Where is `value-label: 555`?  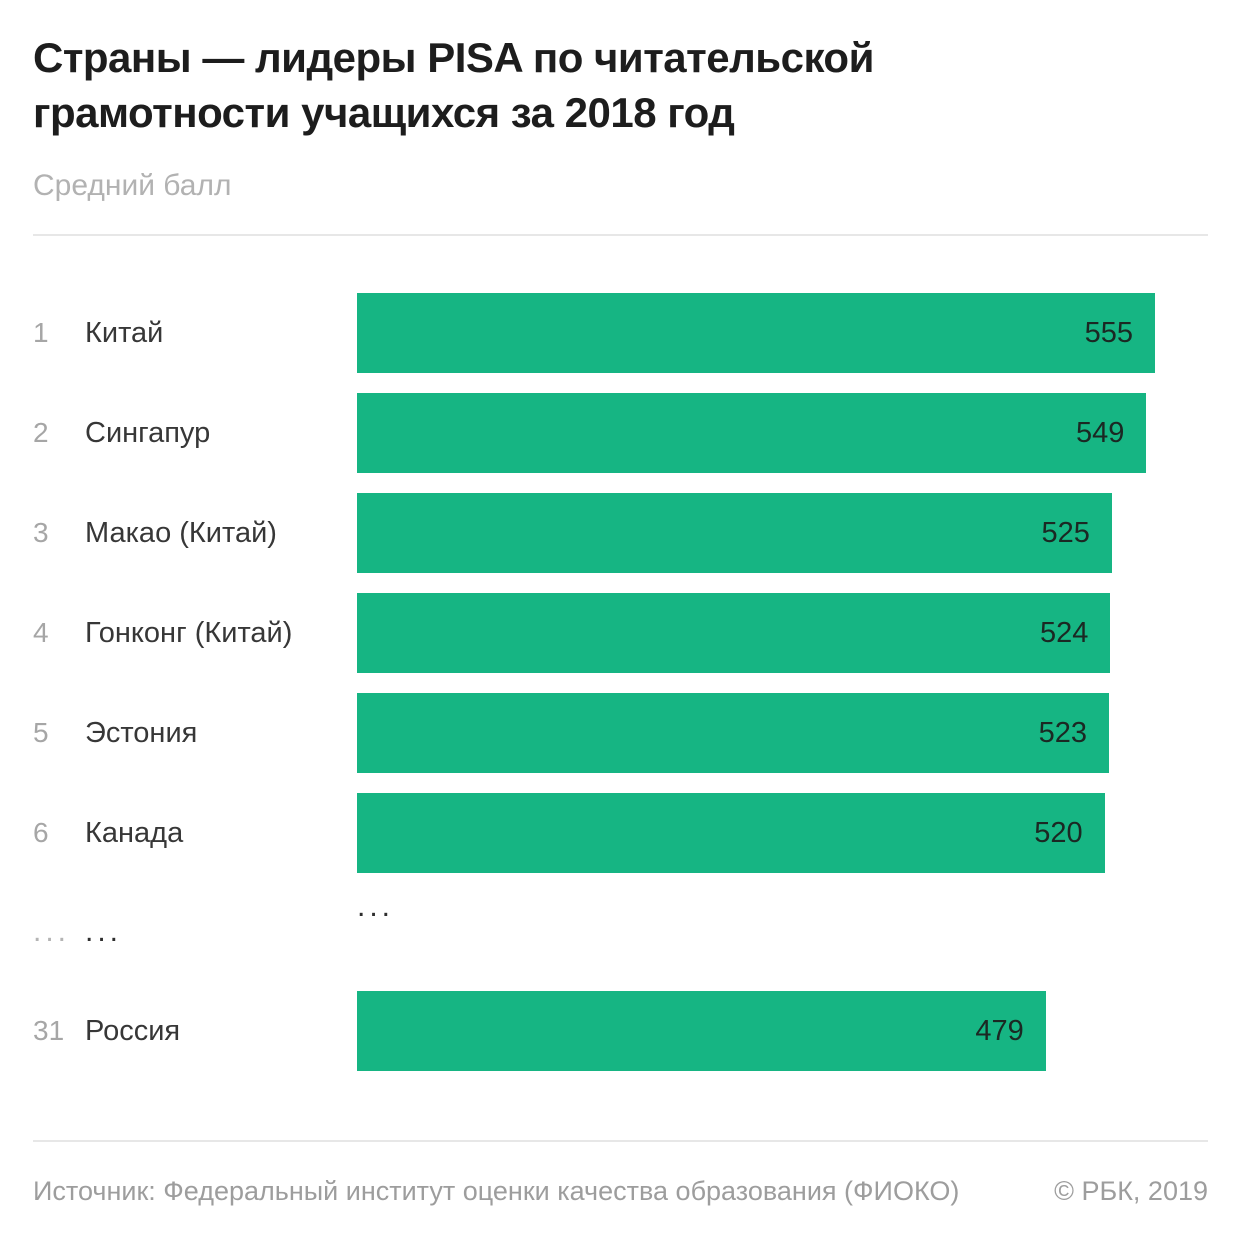 value-label: 555 is located at coordinates (1108, 332).